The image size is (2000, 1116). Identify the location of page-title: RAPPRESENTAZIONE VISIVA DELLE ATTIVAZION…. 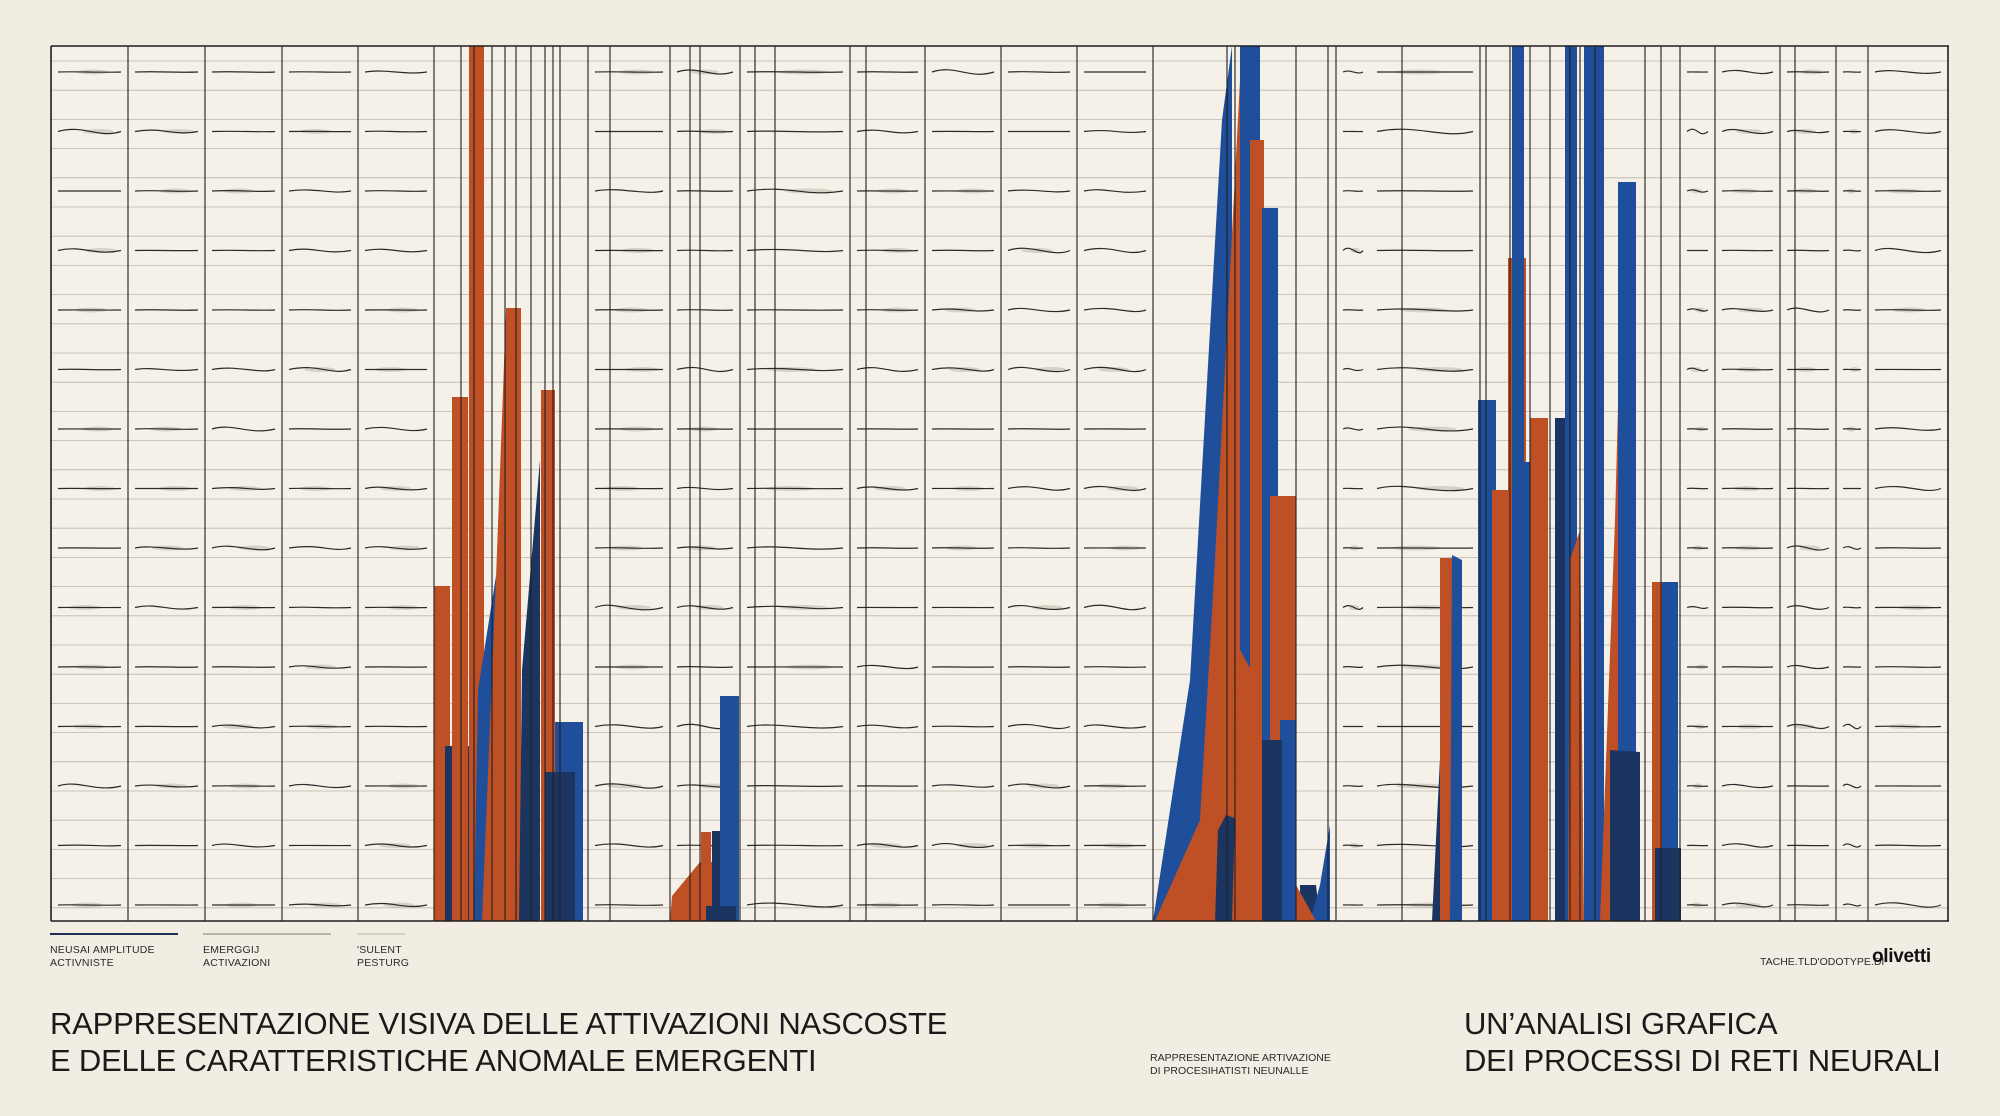
(498, 1042).